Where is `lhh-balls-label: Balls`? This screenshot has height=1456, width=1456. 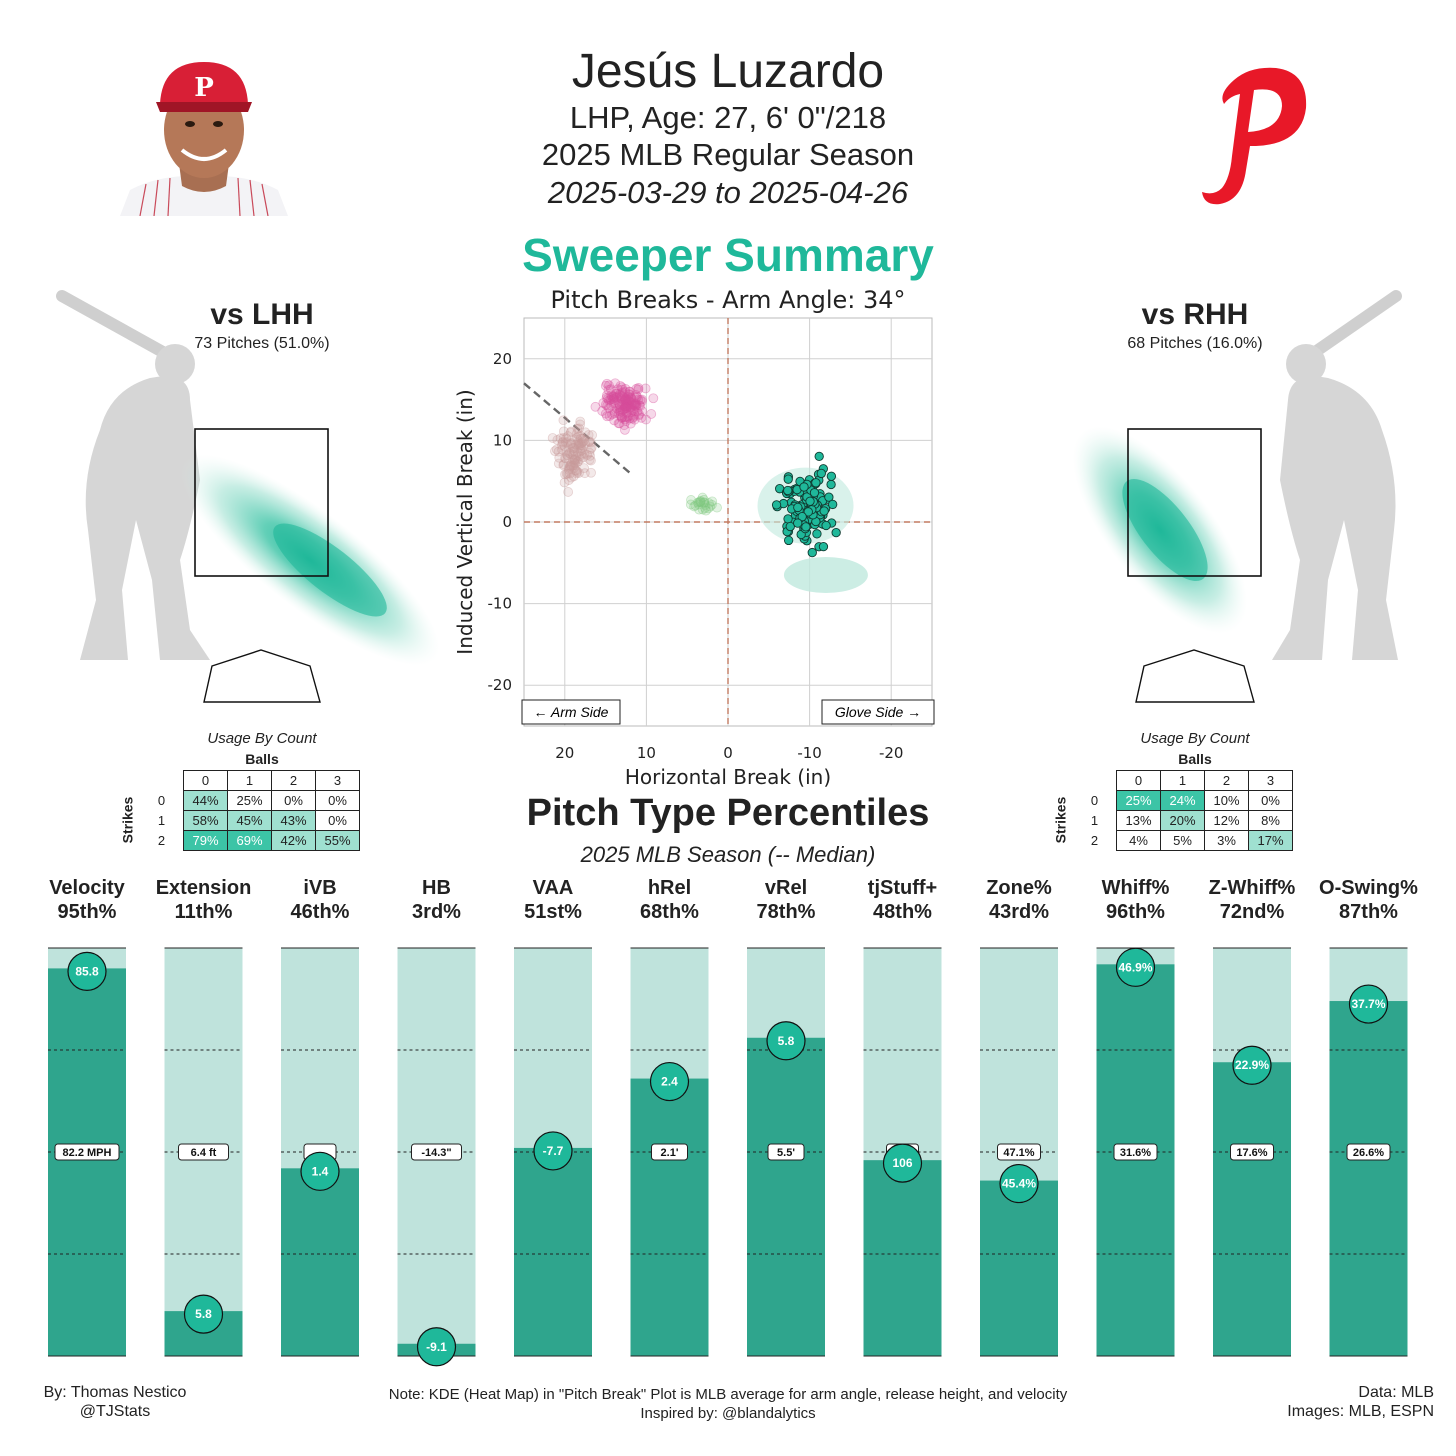
lhh-balls-label: Balls is located at coordinates (262, 759).